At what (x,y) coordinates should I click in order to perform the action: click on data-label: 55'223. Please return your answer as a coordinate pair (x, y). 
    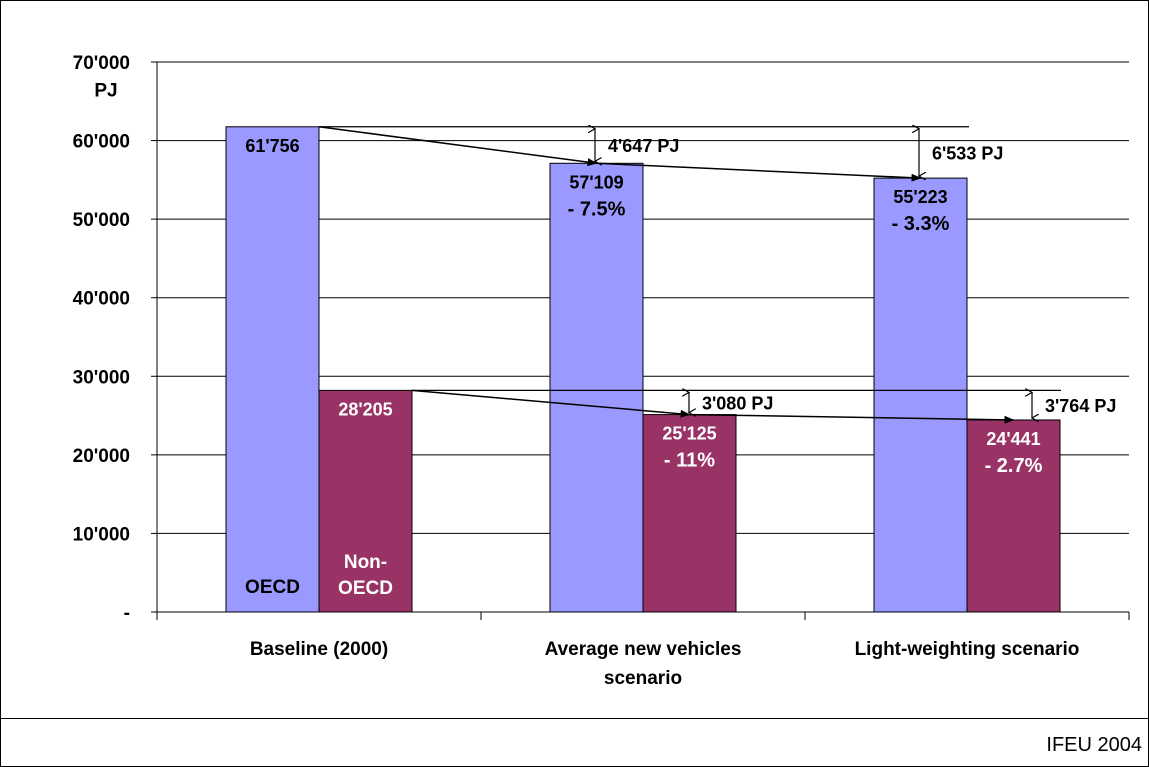
    Looking at the image, I should click on (920, 197).